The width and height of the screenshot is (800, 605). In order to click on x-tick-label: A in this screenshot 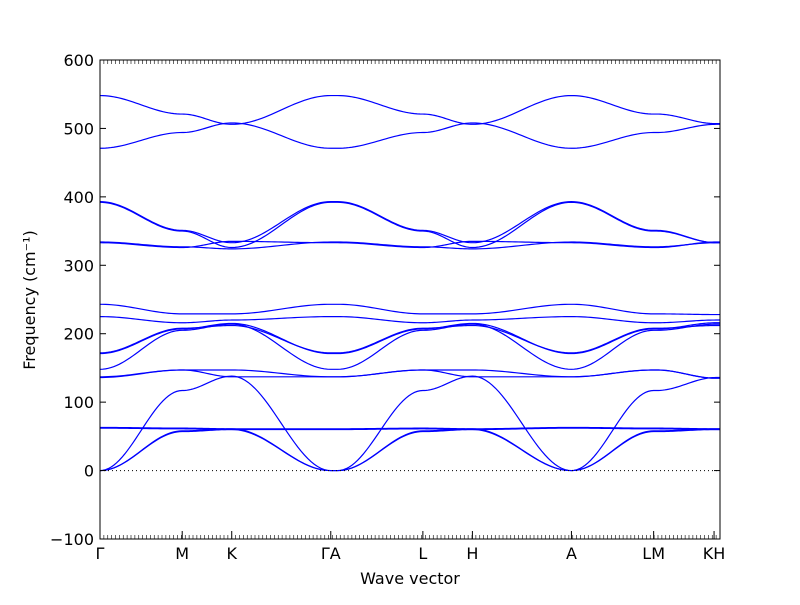, I will do `click(571, 553)`.